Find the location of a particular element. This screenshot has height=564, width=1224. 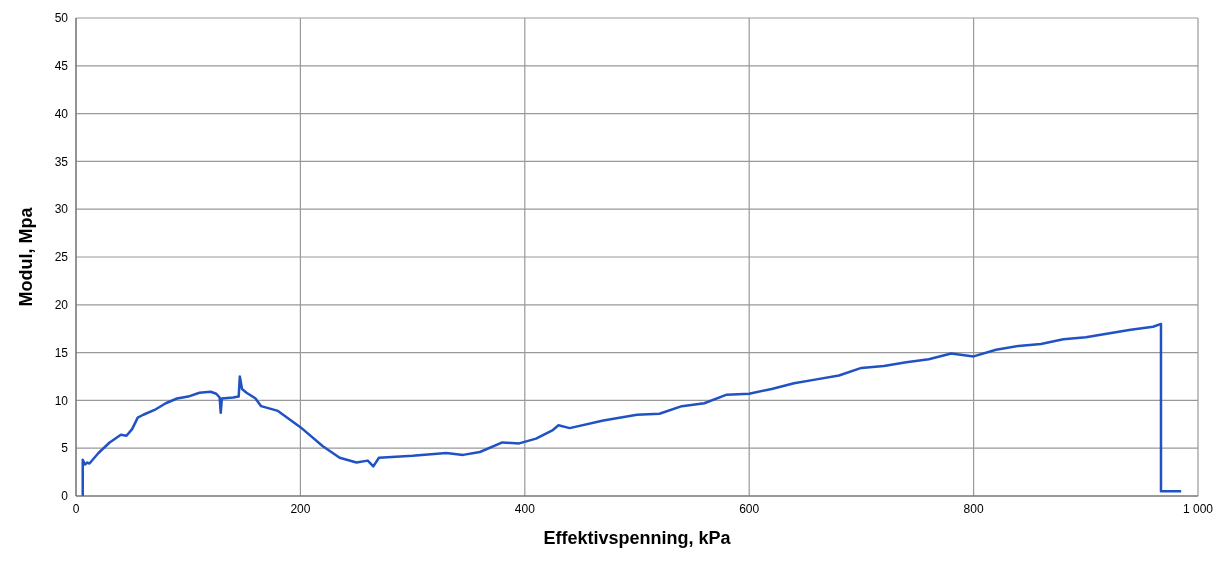

y-tick-label: 5 is located at coordinates (65, 448).